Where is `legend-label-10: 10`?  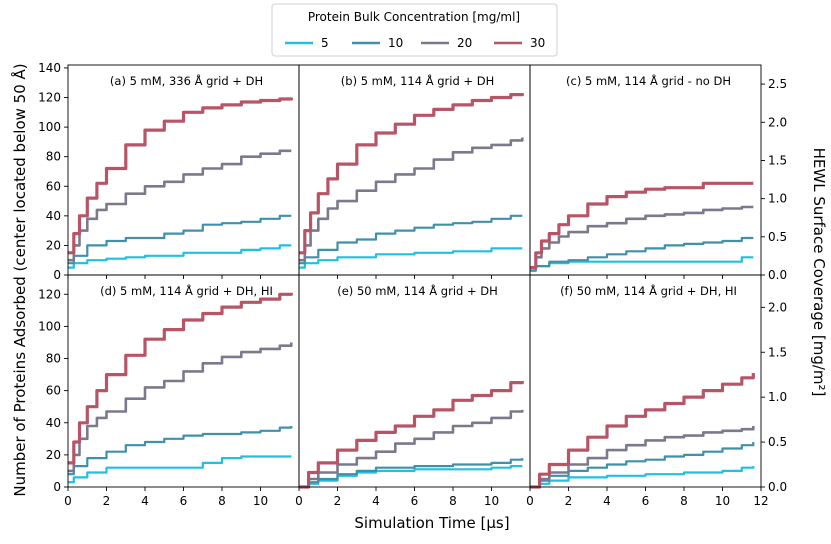
legend-label-10: 10 is located at coordinates (395, 43).